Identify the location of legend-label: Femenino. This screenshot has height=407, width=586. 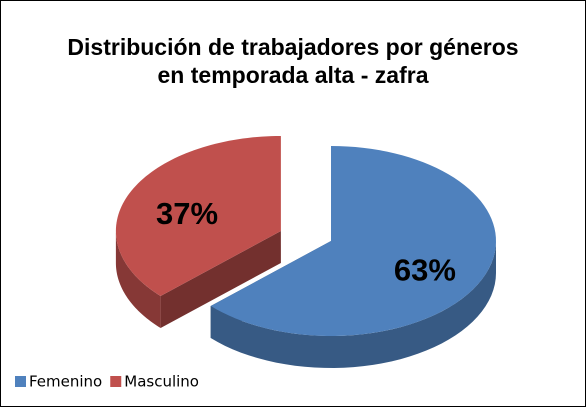
(65, 382).